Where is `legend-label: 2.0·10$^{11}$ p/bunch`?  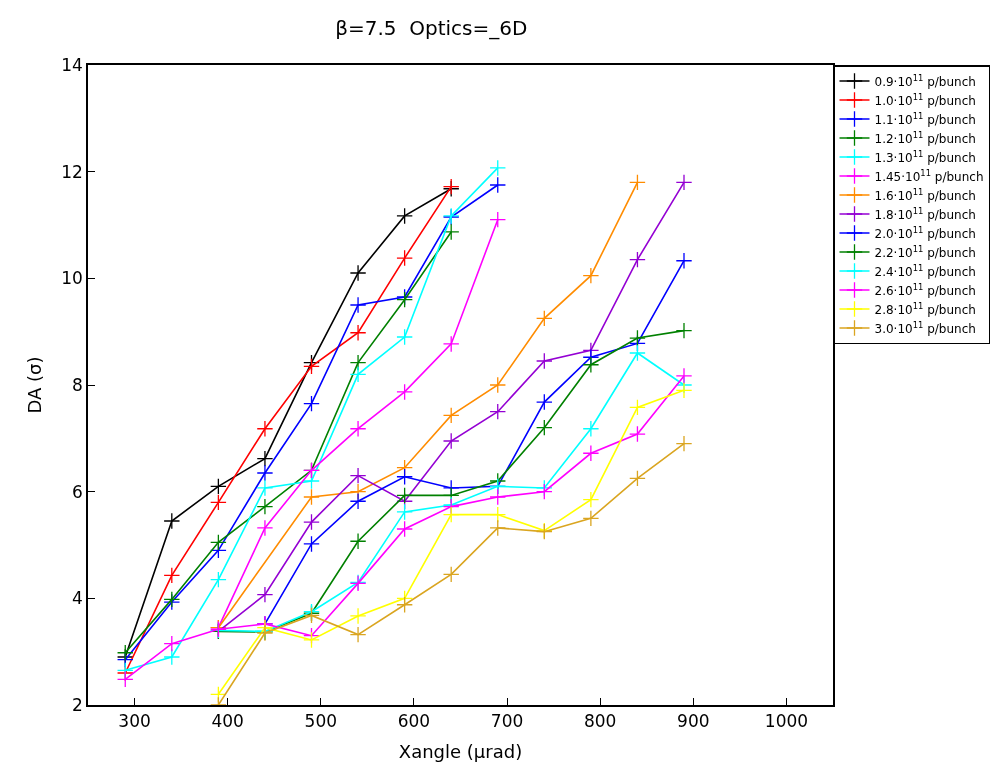 legend-label: 2.0·10$^{11}$ p/bunch is located at coordinates (925, 232).